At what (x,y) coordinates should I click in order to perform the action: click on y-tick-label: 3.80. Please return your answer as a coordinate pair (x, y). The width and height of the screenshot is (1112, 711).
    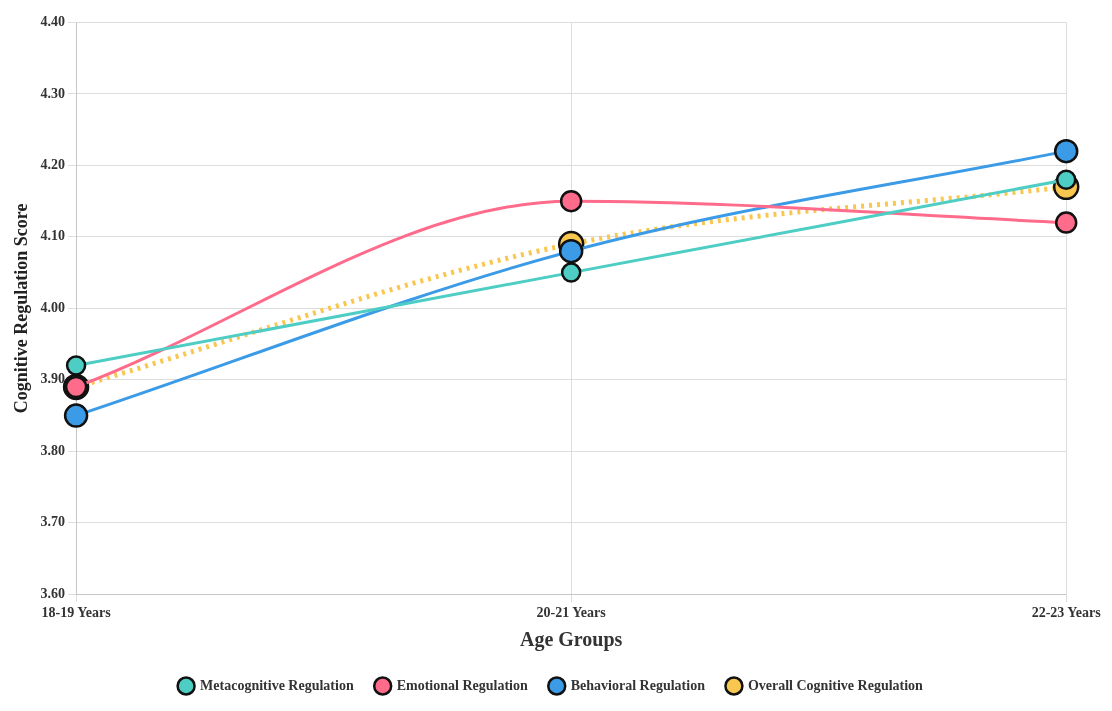
    Looking at the image, I should click on (53, 450).